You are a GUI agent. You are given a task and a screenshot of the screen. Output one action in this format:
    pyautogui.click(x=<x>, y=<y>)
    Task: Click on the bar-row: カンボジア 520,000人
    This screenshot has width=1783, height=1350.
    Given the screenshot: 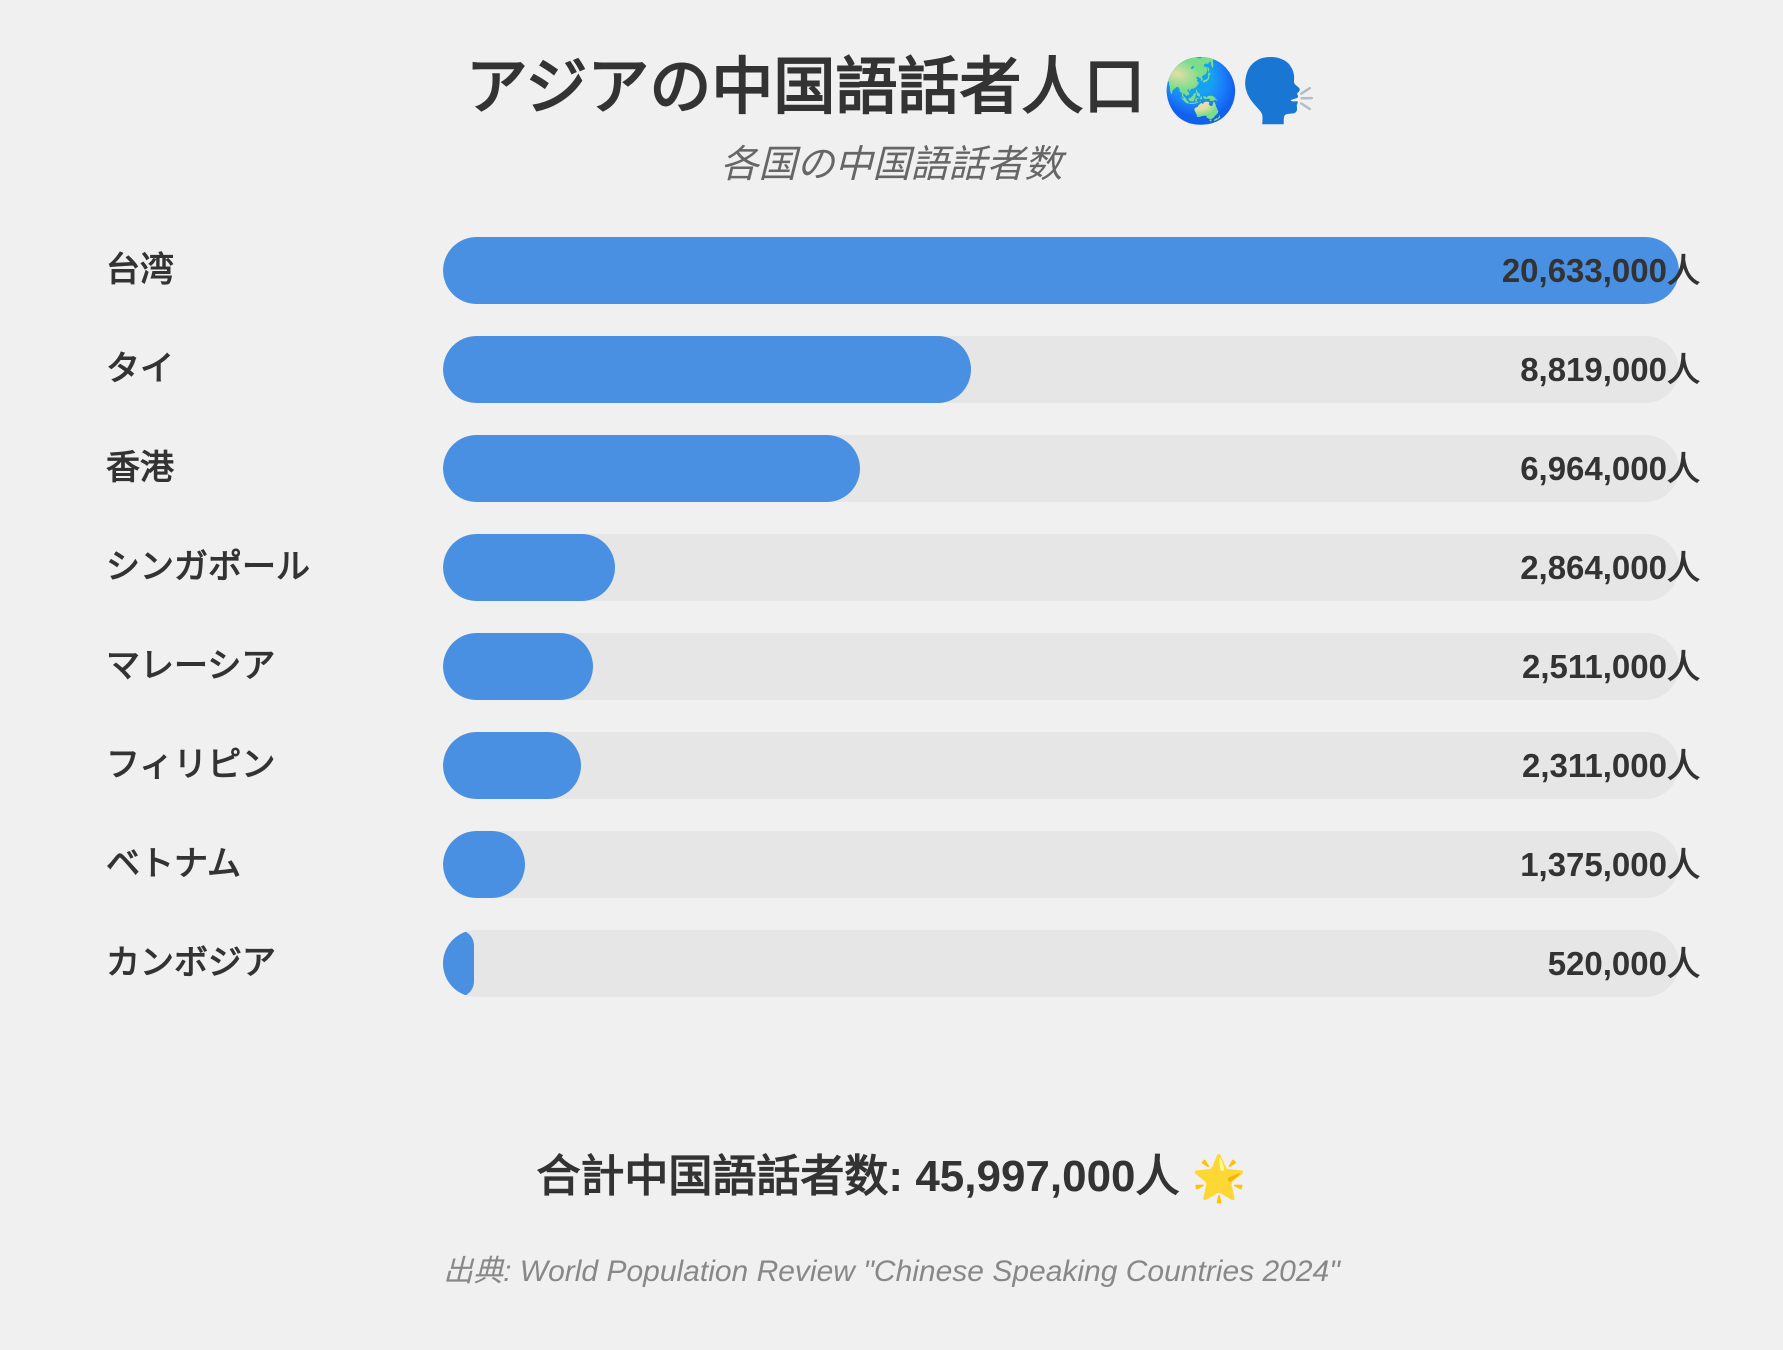 What is the action you would take?
    pyautogui.click(x=891, y=963)
    